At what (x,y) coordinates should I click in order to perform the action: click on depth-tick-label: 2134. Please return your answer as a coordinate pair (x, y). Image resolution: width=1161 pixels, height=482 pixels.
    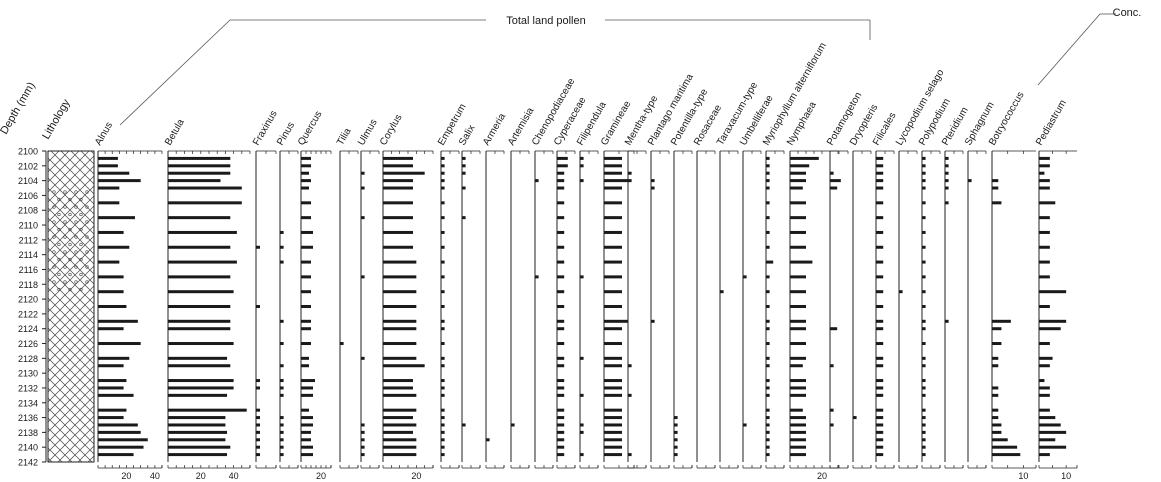
    Looking at the image, I should click on (28, 403).